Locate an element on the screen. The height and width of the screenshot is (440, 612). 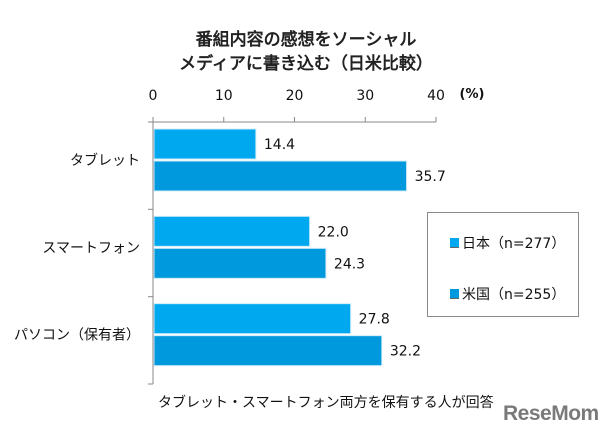
data-label: 27.8 is located at coordinates (374, 320).